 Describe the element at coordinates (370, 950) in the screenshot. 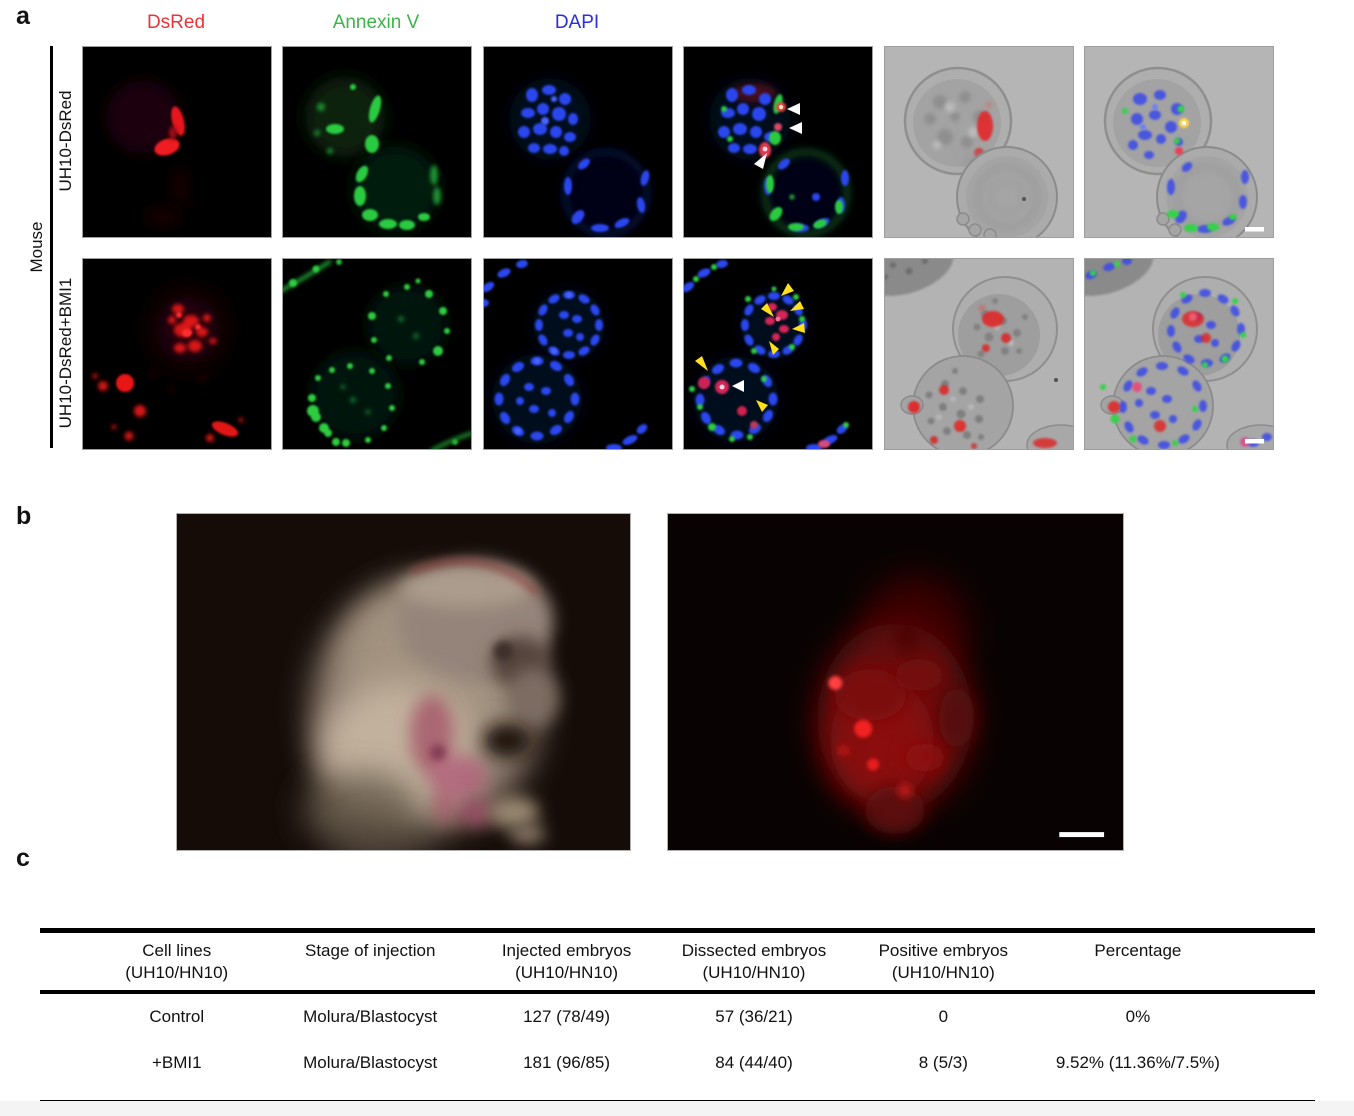

I see `header-stage-of-injection: Stage of injection` at that location.